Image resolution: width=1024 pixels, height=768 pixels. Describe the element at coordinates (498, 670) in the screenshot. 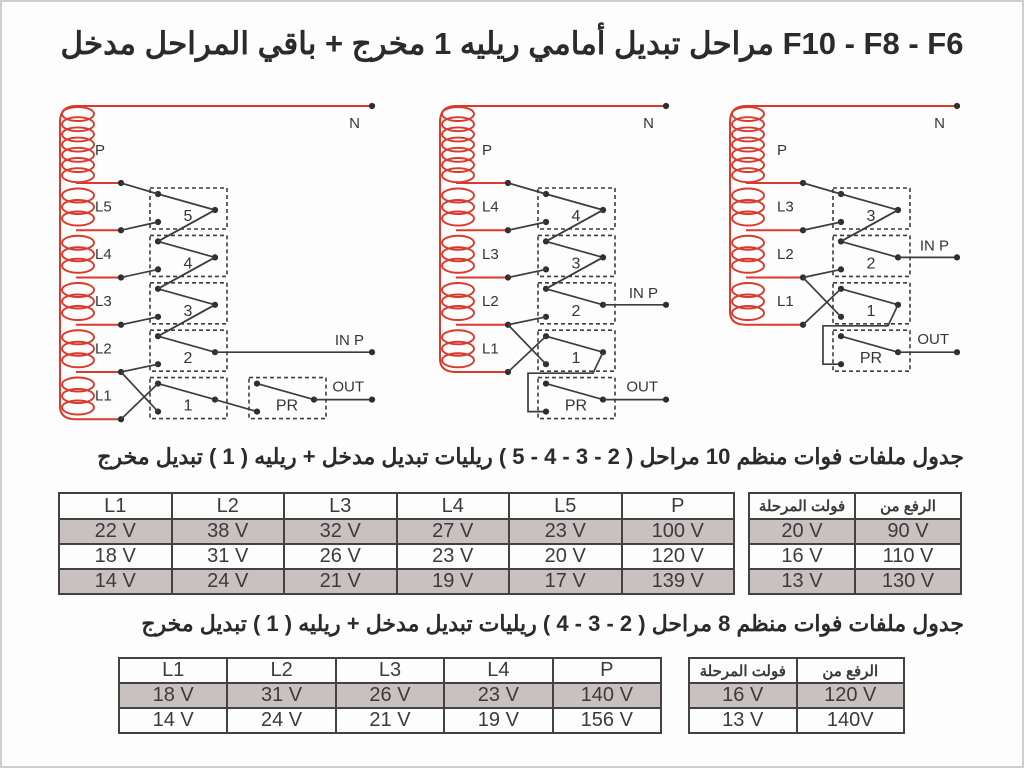

I see `column-header: L4` at that location.